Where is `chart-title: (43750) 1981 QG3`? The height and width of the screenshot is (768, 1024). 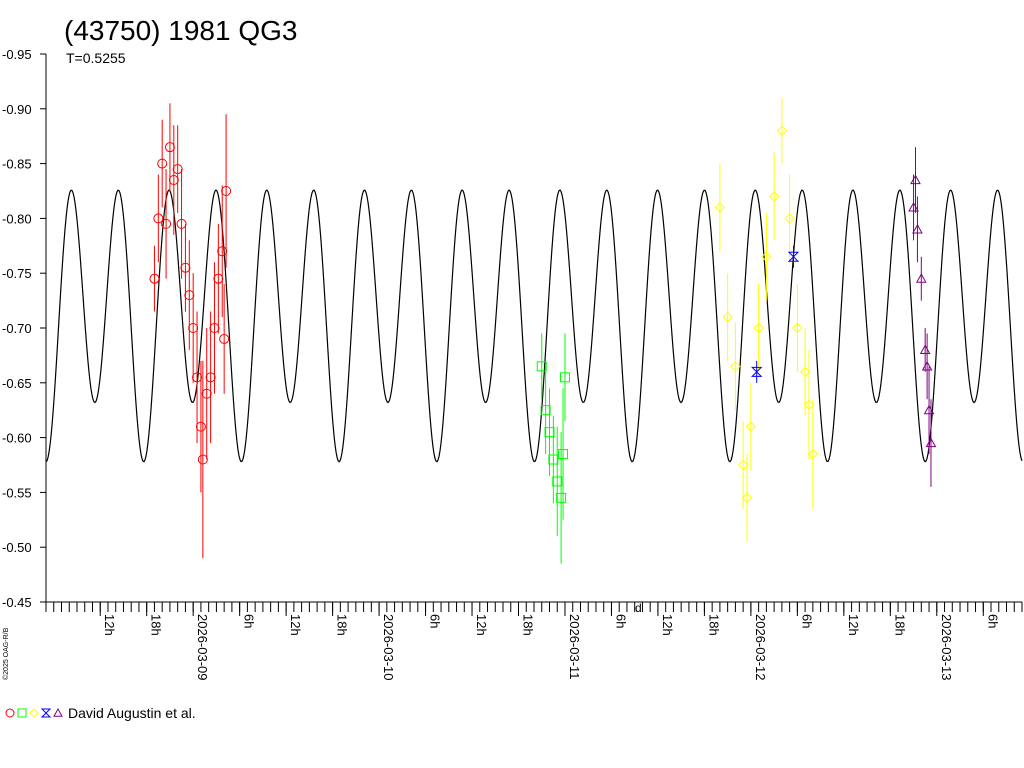
chart-title: (43750) 1981 QG3 is located at coordinates (181, 30).